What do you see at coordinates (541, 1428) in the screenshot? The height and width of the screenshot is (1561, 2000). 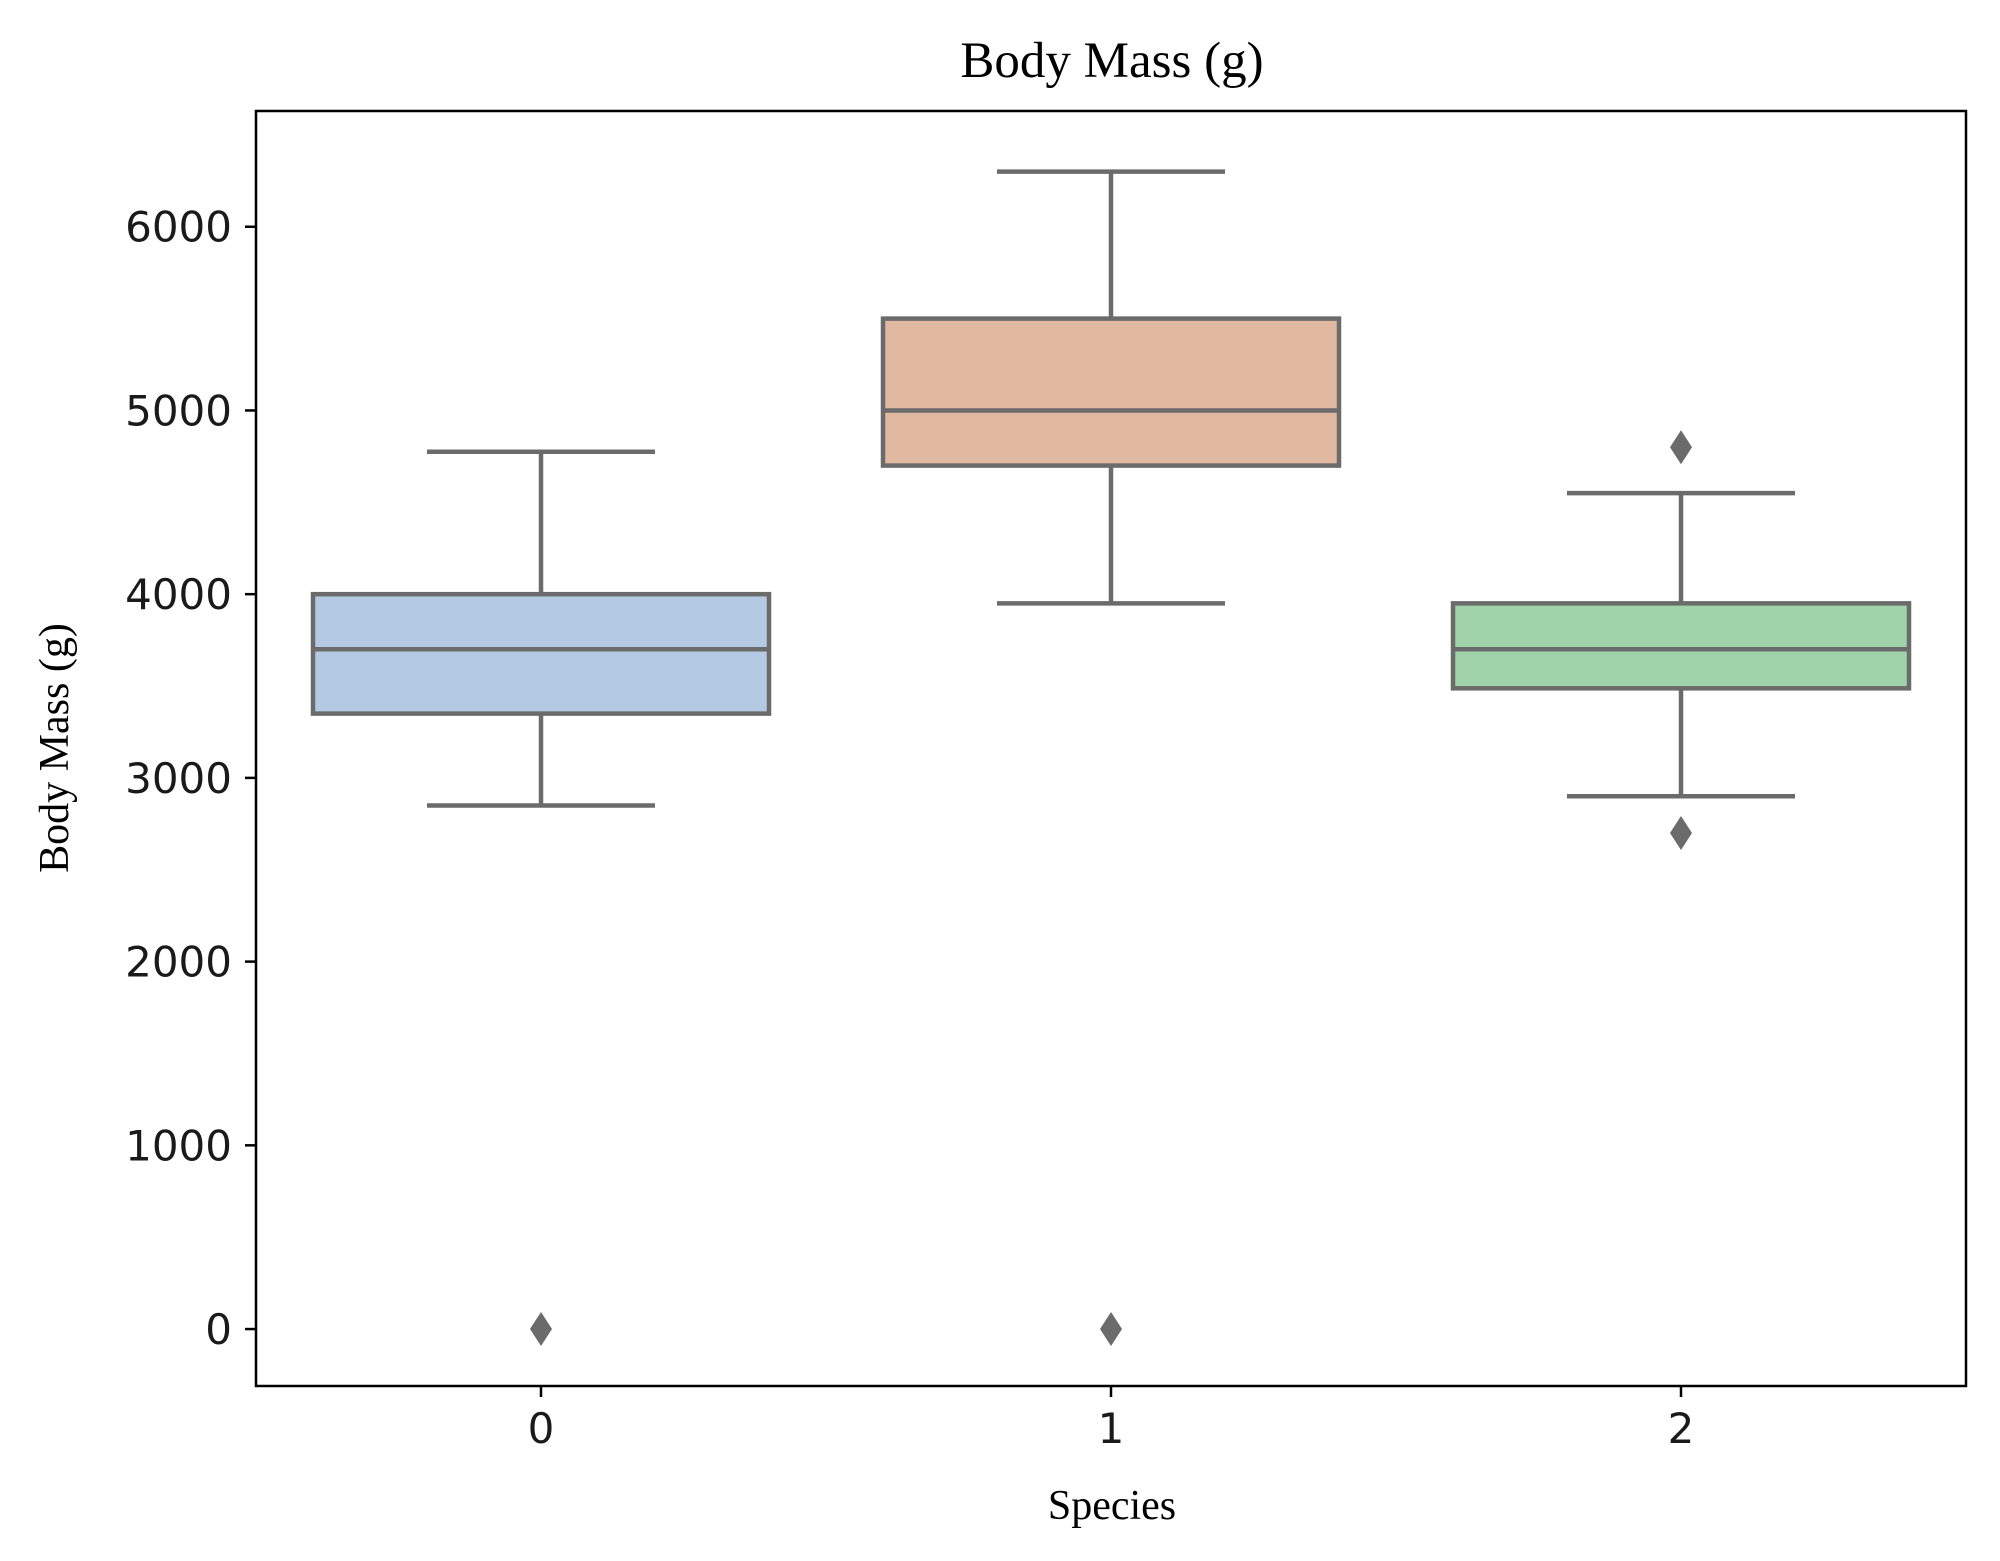 I see `x-tick-label: 0` at bounding box center [541, 1428].